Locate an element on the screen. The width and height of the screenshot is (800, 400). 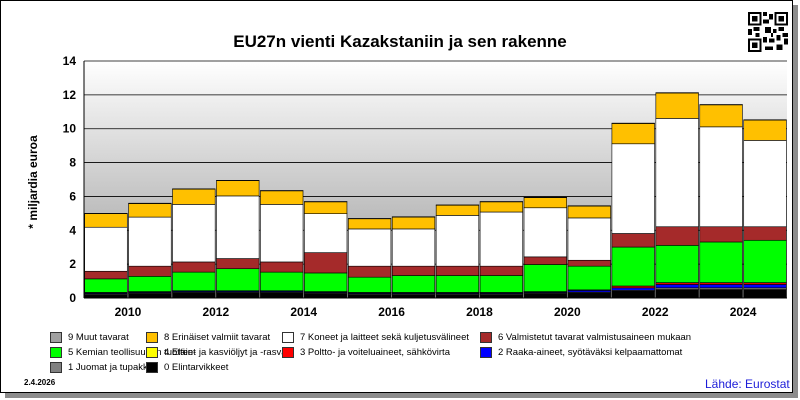
legend-label: 4 Eläin- ja kasviöljyt ja -rasvat is located at coordinates (227, 352).